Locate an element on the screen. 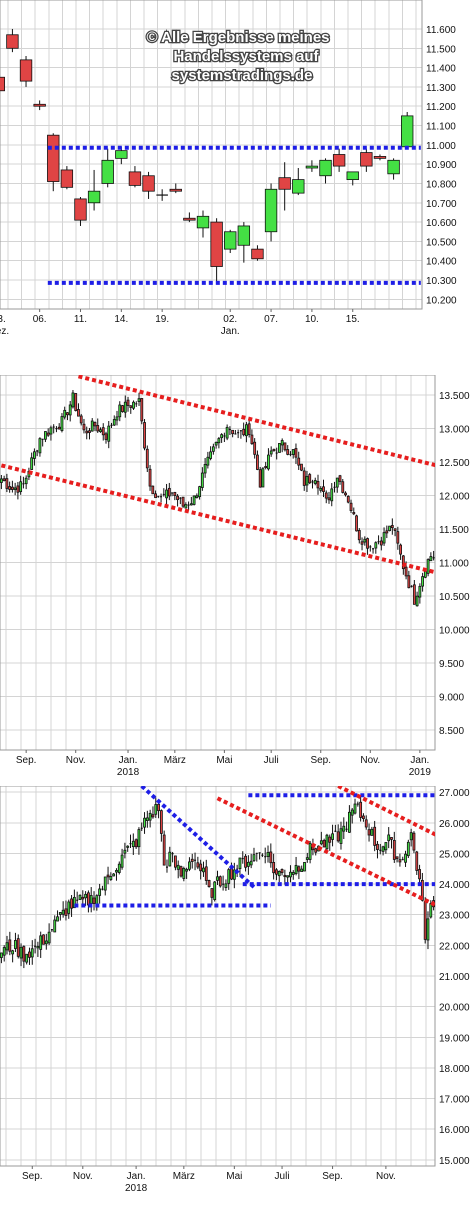  y-tick-label: 11.600 is located at coordinates (441, 30).